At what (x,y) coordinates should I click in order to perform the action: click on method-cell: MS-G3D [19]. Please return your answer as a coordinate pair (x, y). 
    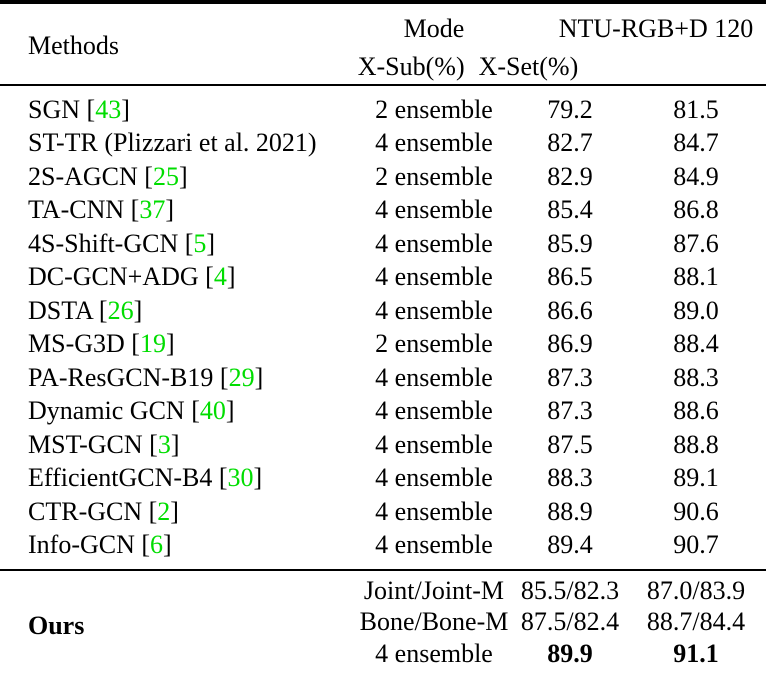
    Looking at the image, I should click on (177, 345).